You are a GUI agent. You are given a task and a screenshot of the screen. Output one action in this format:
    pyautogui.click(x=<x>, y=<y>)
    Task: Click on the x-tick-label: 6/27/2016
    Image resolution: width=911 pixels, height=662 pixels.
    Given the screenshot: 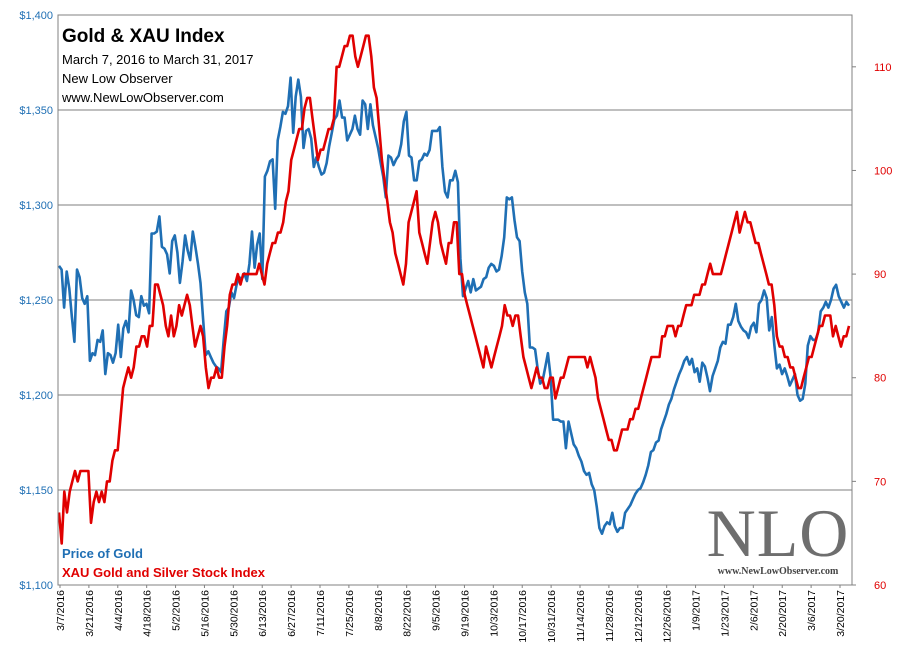 What is the action you would take?
    pyautogui.click(x=292, y=613)
    